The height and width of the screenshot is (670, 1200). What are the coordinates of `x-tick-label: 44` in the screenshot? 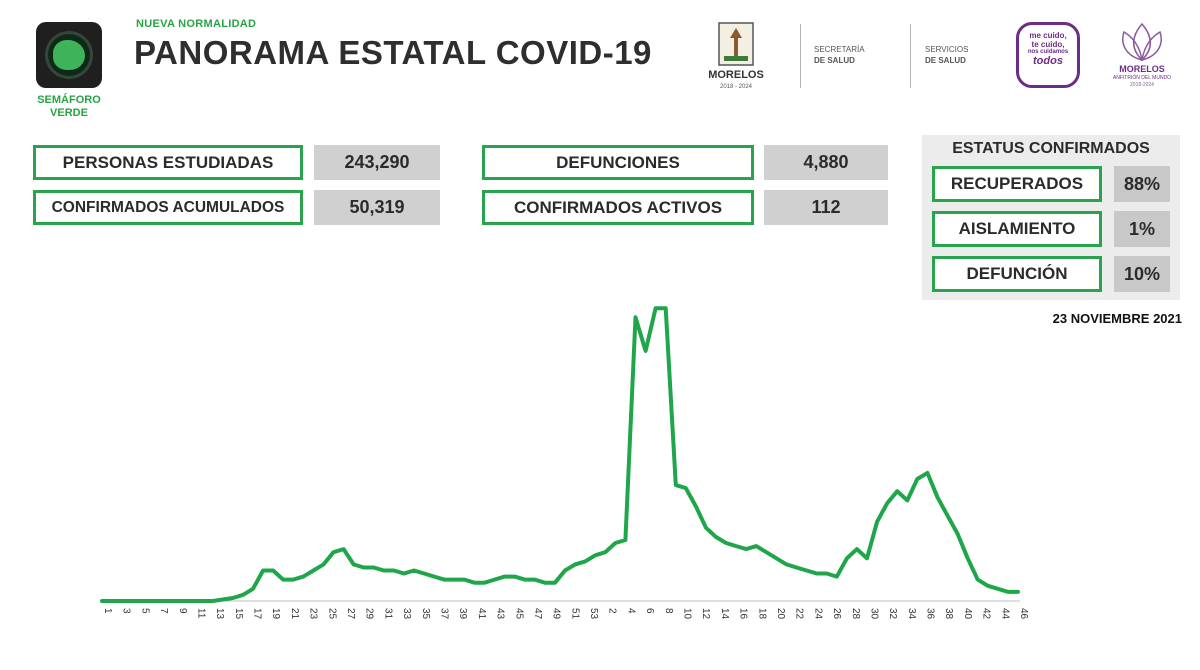 It's located at (1004, 614).